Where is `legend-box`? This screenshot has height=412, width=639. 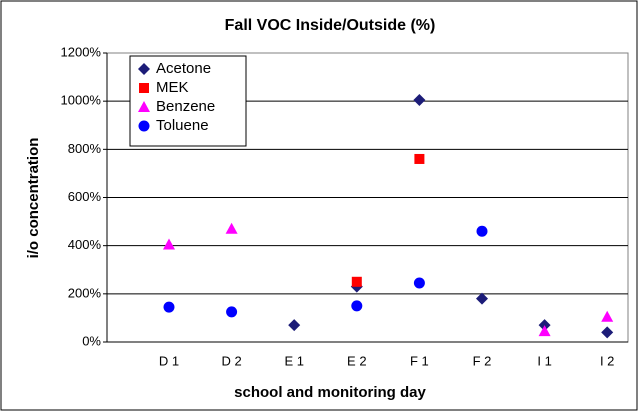
legend-box is located at coordinates (188, 101).